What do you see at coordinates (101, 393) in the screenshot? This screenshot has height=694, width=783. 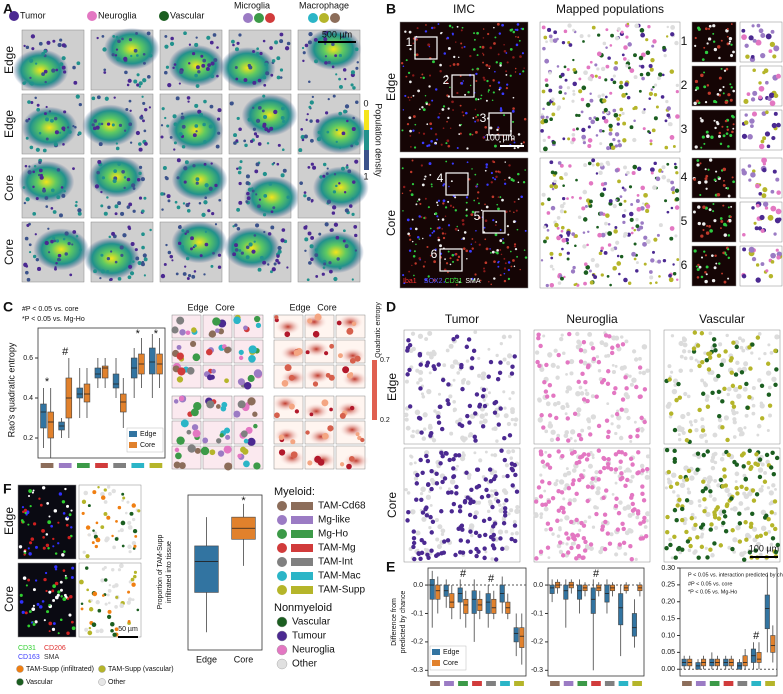 I see `plot-frame` at bounding box center [101, 393].